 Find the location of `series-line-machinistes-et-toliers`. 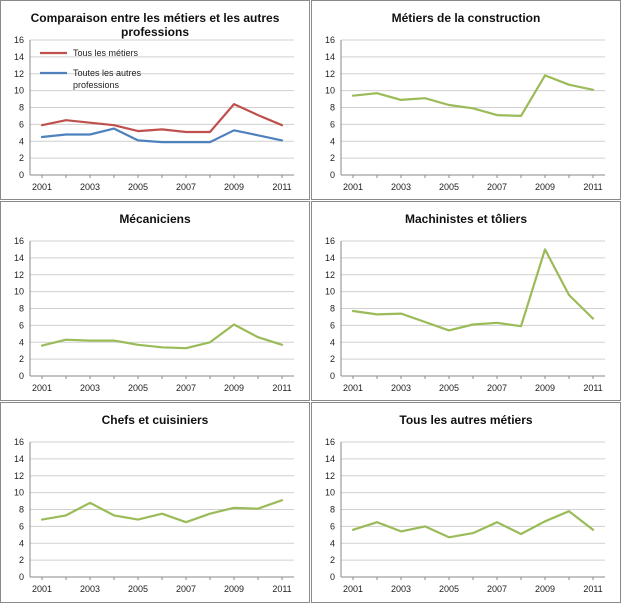

series-line-machinistes-et-toliers is located at coordinates (473, 290).